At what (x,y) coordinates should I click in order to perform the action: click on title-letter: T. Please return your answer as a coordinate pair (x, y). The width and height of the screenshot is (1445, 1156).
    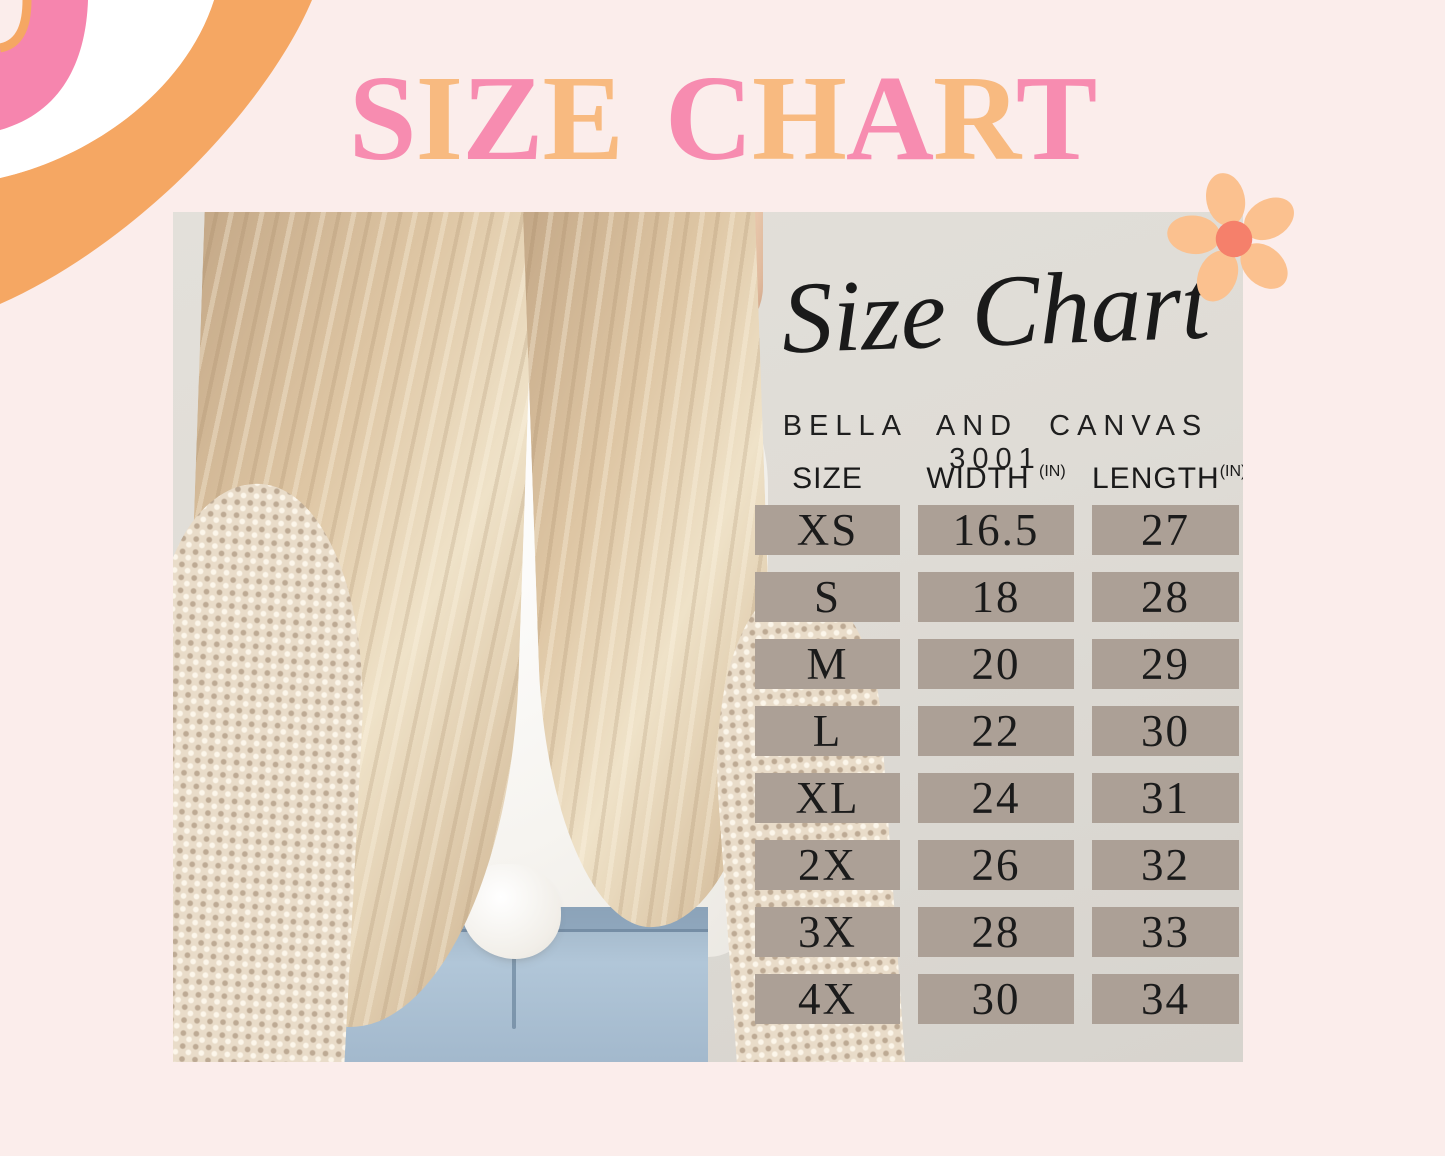
    Looking at the image, I should click on (1056, 118).